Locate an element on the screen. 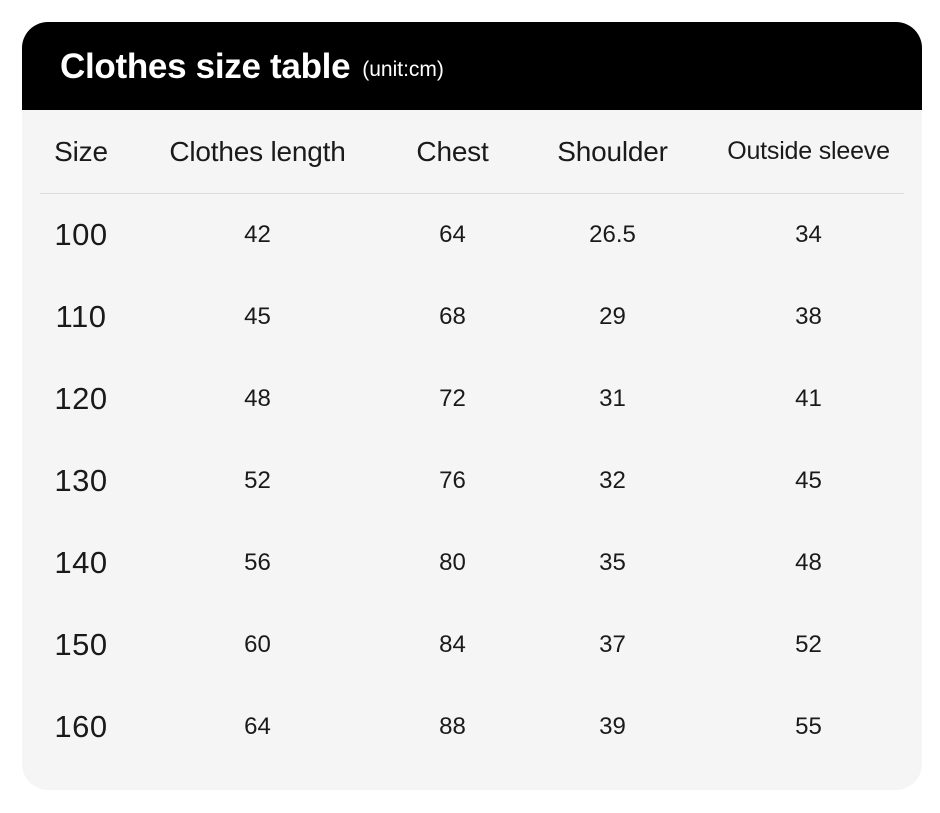 This screenshot has width=940, height=813. cell-shoulder: 29 is located at coordinates (612, 316).